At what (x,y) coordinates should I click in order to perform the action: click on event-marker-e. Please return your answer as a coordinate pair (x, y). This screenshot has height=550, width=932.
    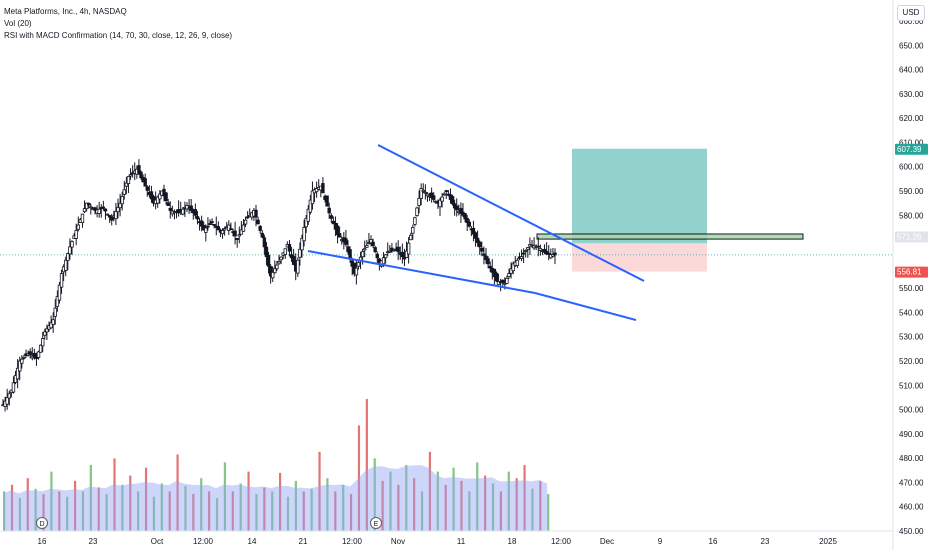
    Looking at the image, I should click on (376, 523).